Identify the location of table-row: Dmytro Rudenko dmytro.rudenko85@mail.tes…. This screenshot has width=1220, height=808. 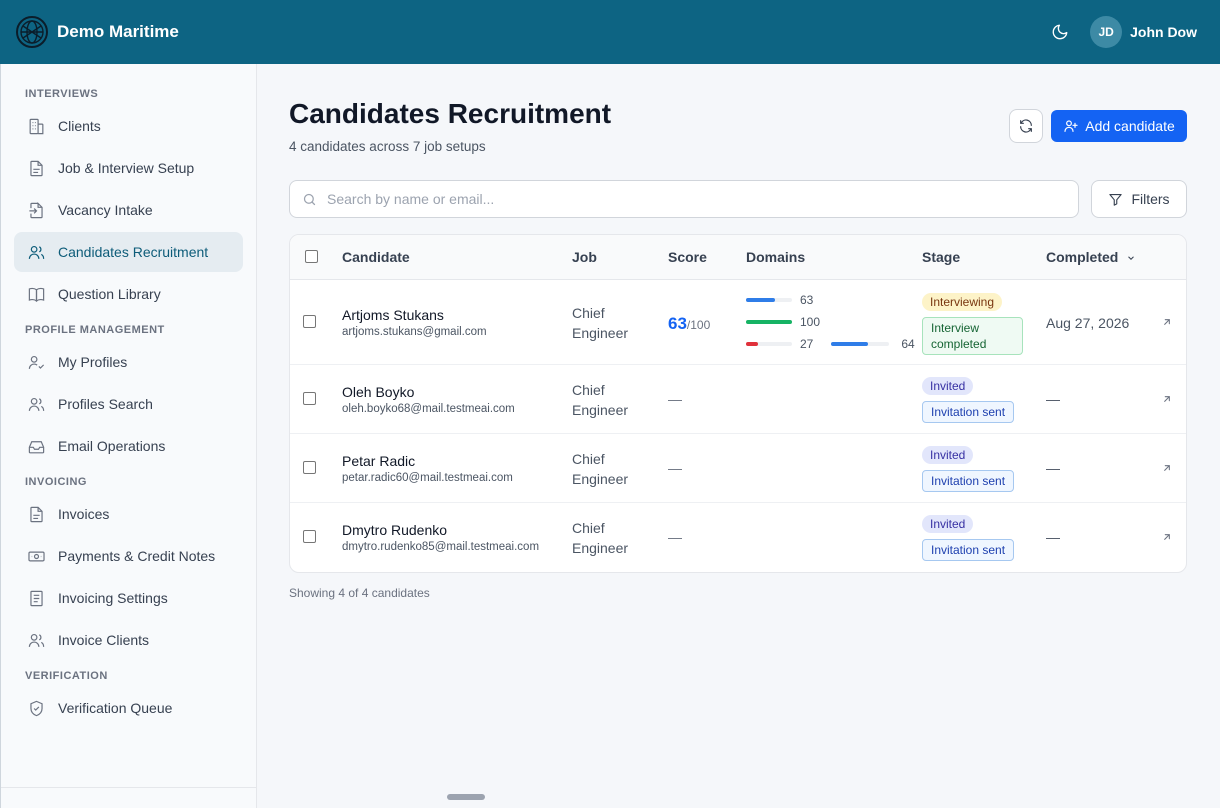
(738, 537).